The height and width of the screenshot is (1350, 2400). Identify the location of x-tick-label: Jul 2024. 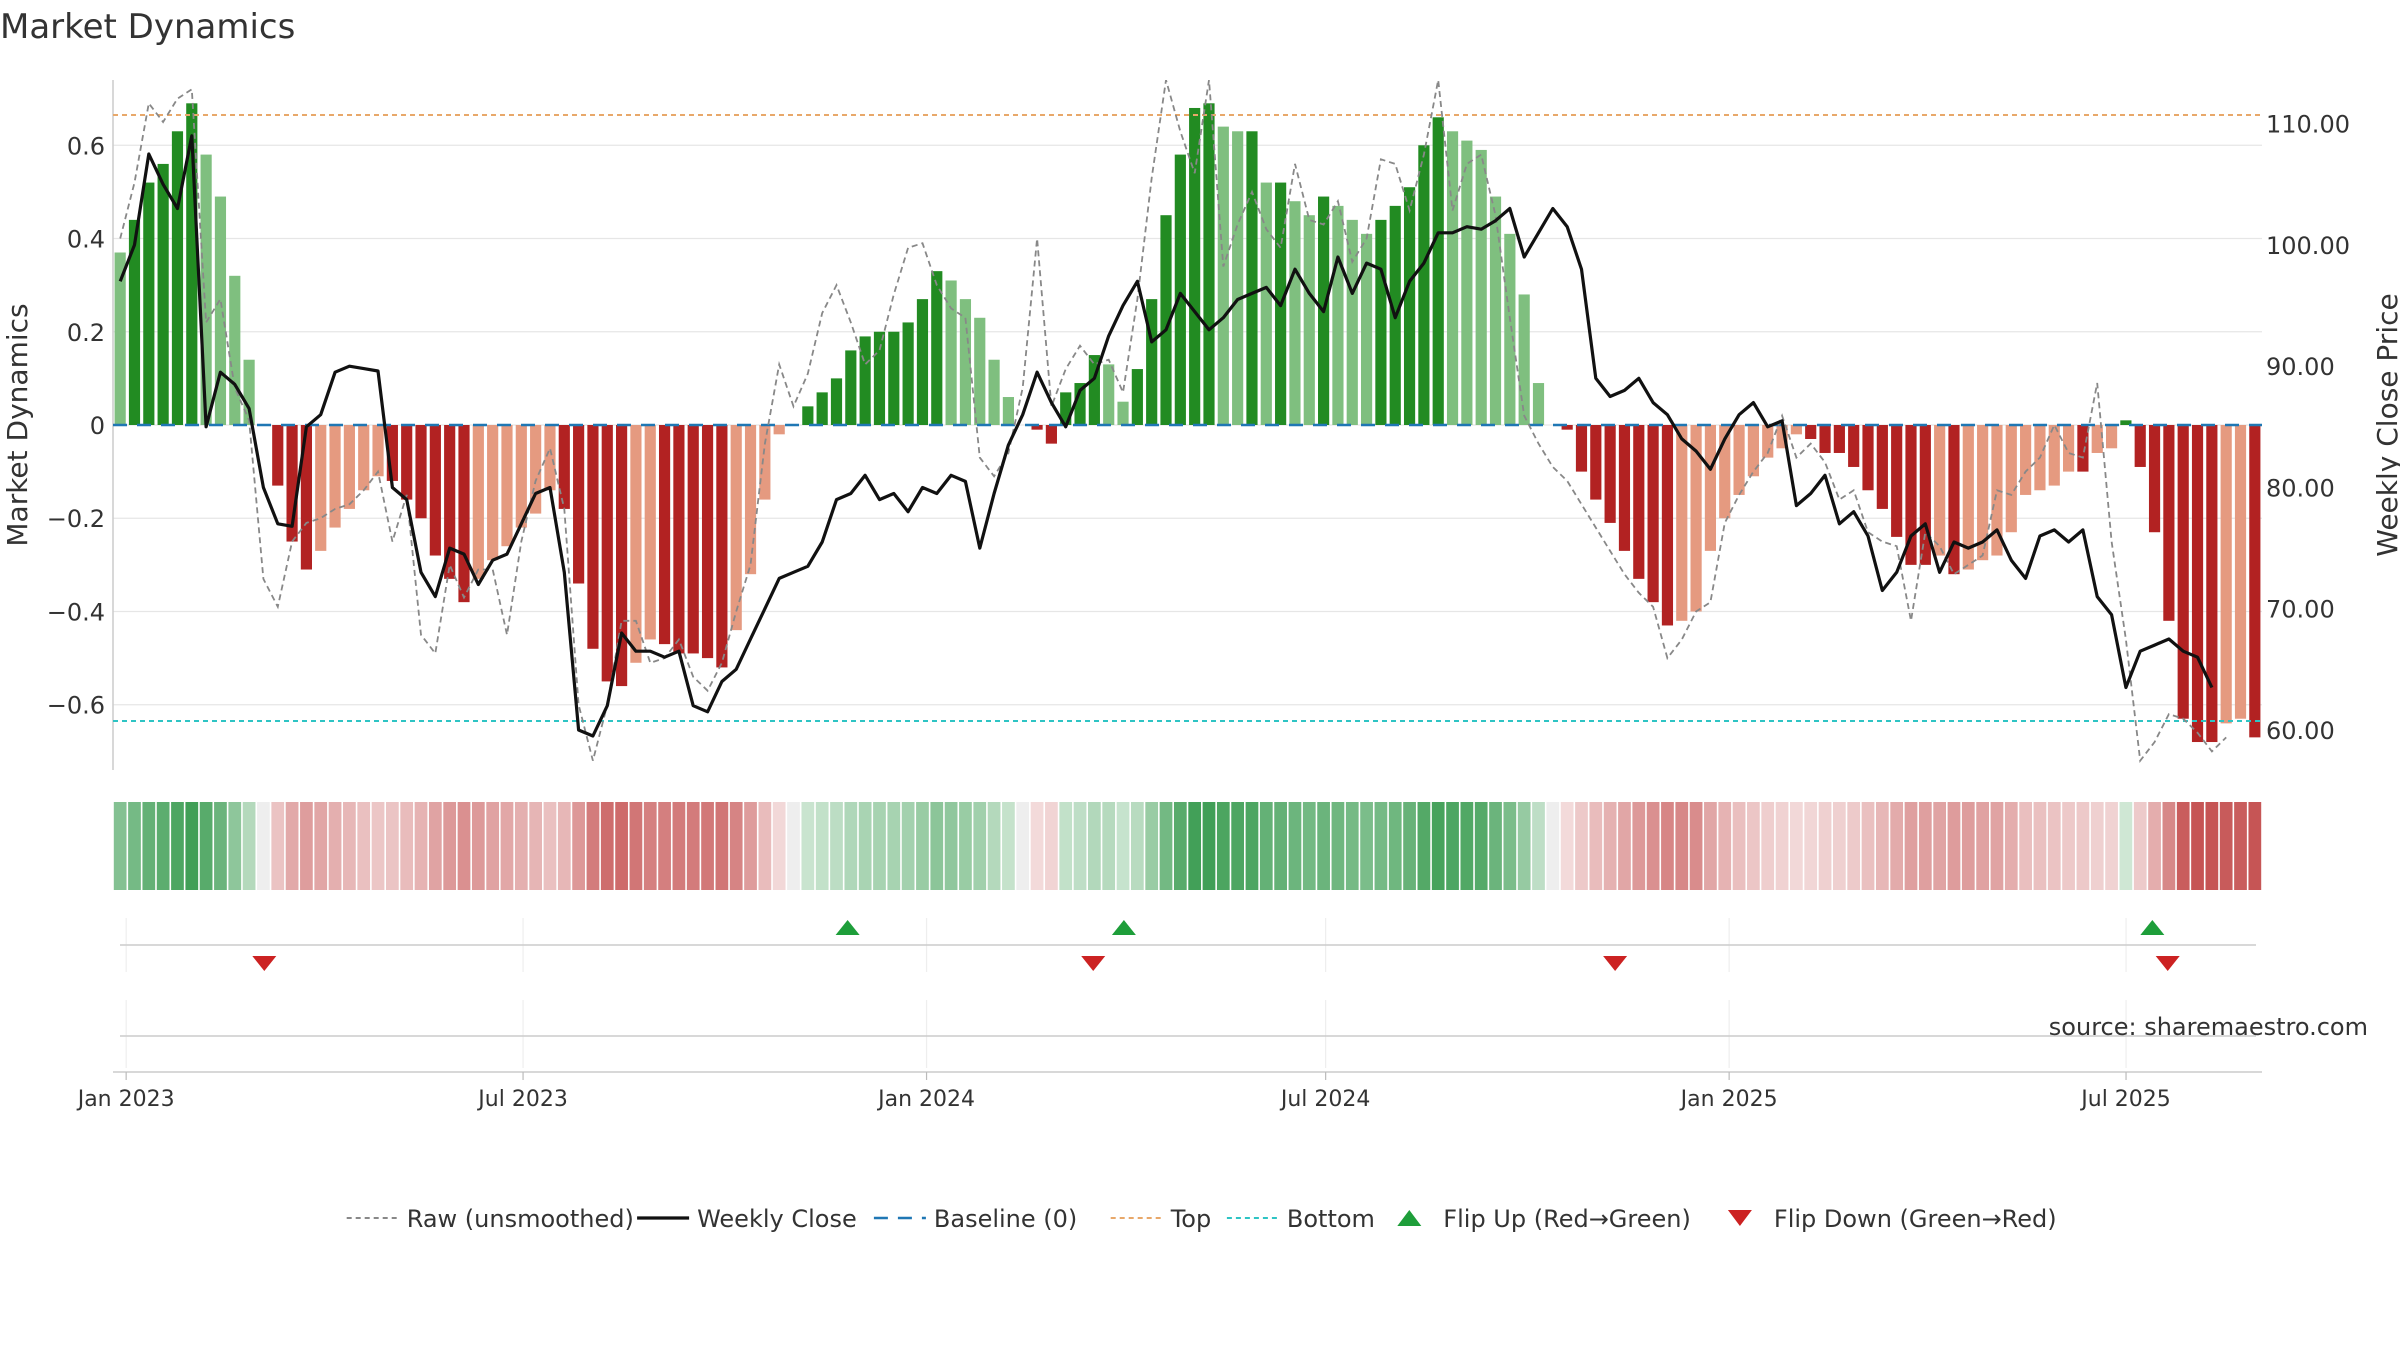
(1325, 1099).